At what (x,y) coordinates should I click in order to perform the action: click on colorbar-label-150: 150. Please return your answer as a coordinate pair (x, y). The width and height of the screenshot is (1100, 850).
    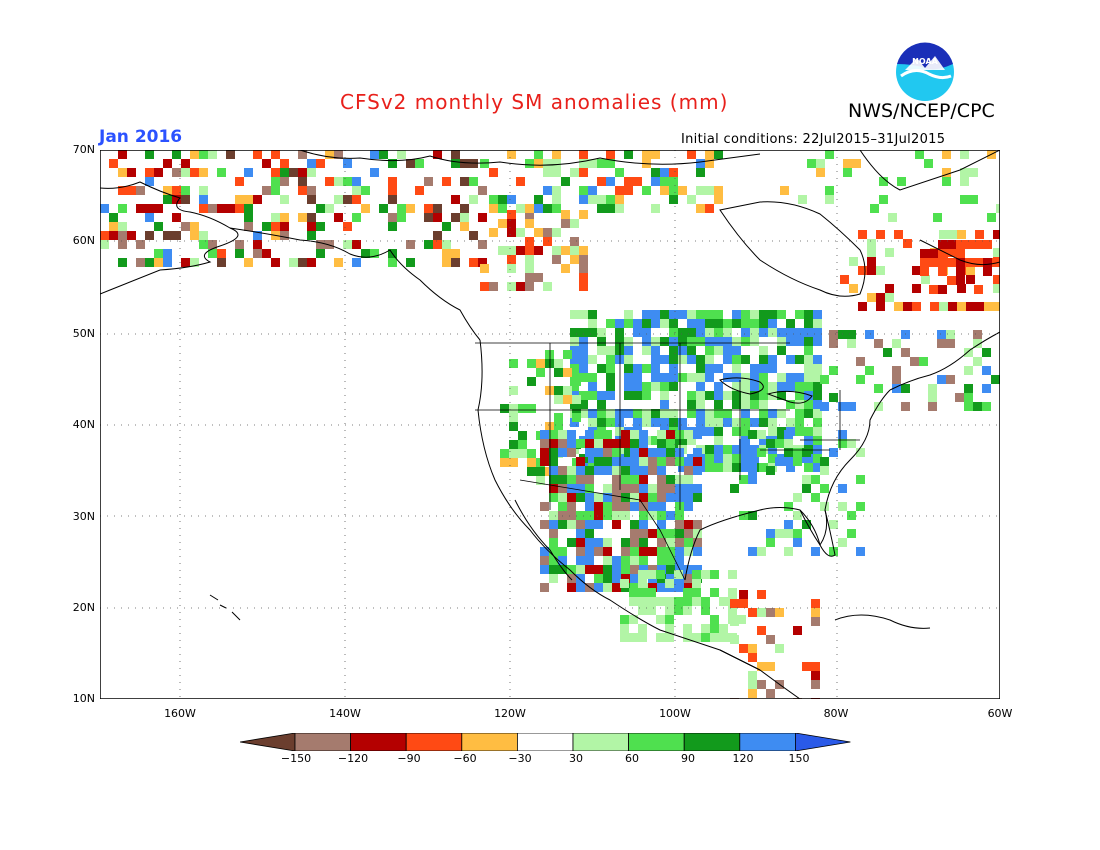
    Looking at the image, I should click on (799, 758).